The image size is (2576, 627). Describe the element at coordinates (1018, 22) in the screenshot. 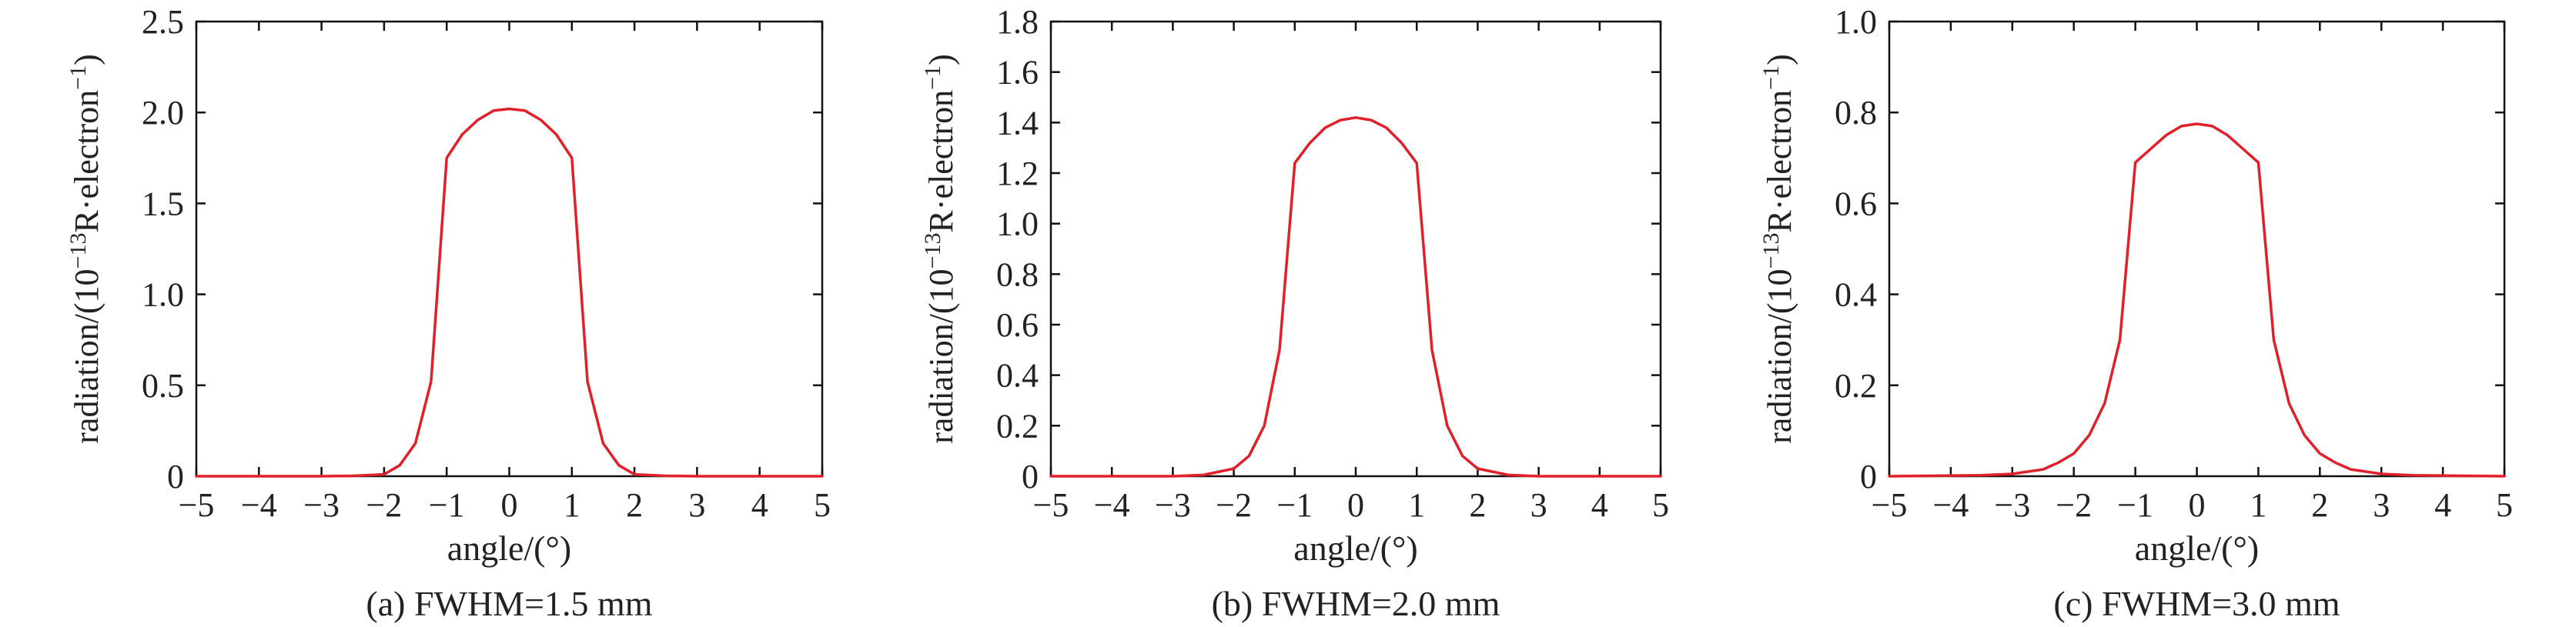

I see `y-tick-label: 1.8` at that location.